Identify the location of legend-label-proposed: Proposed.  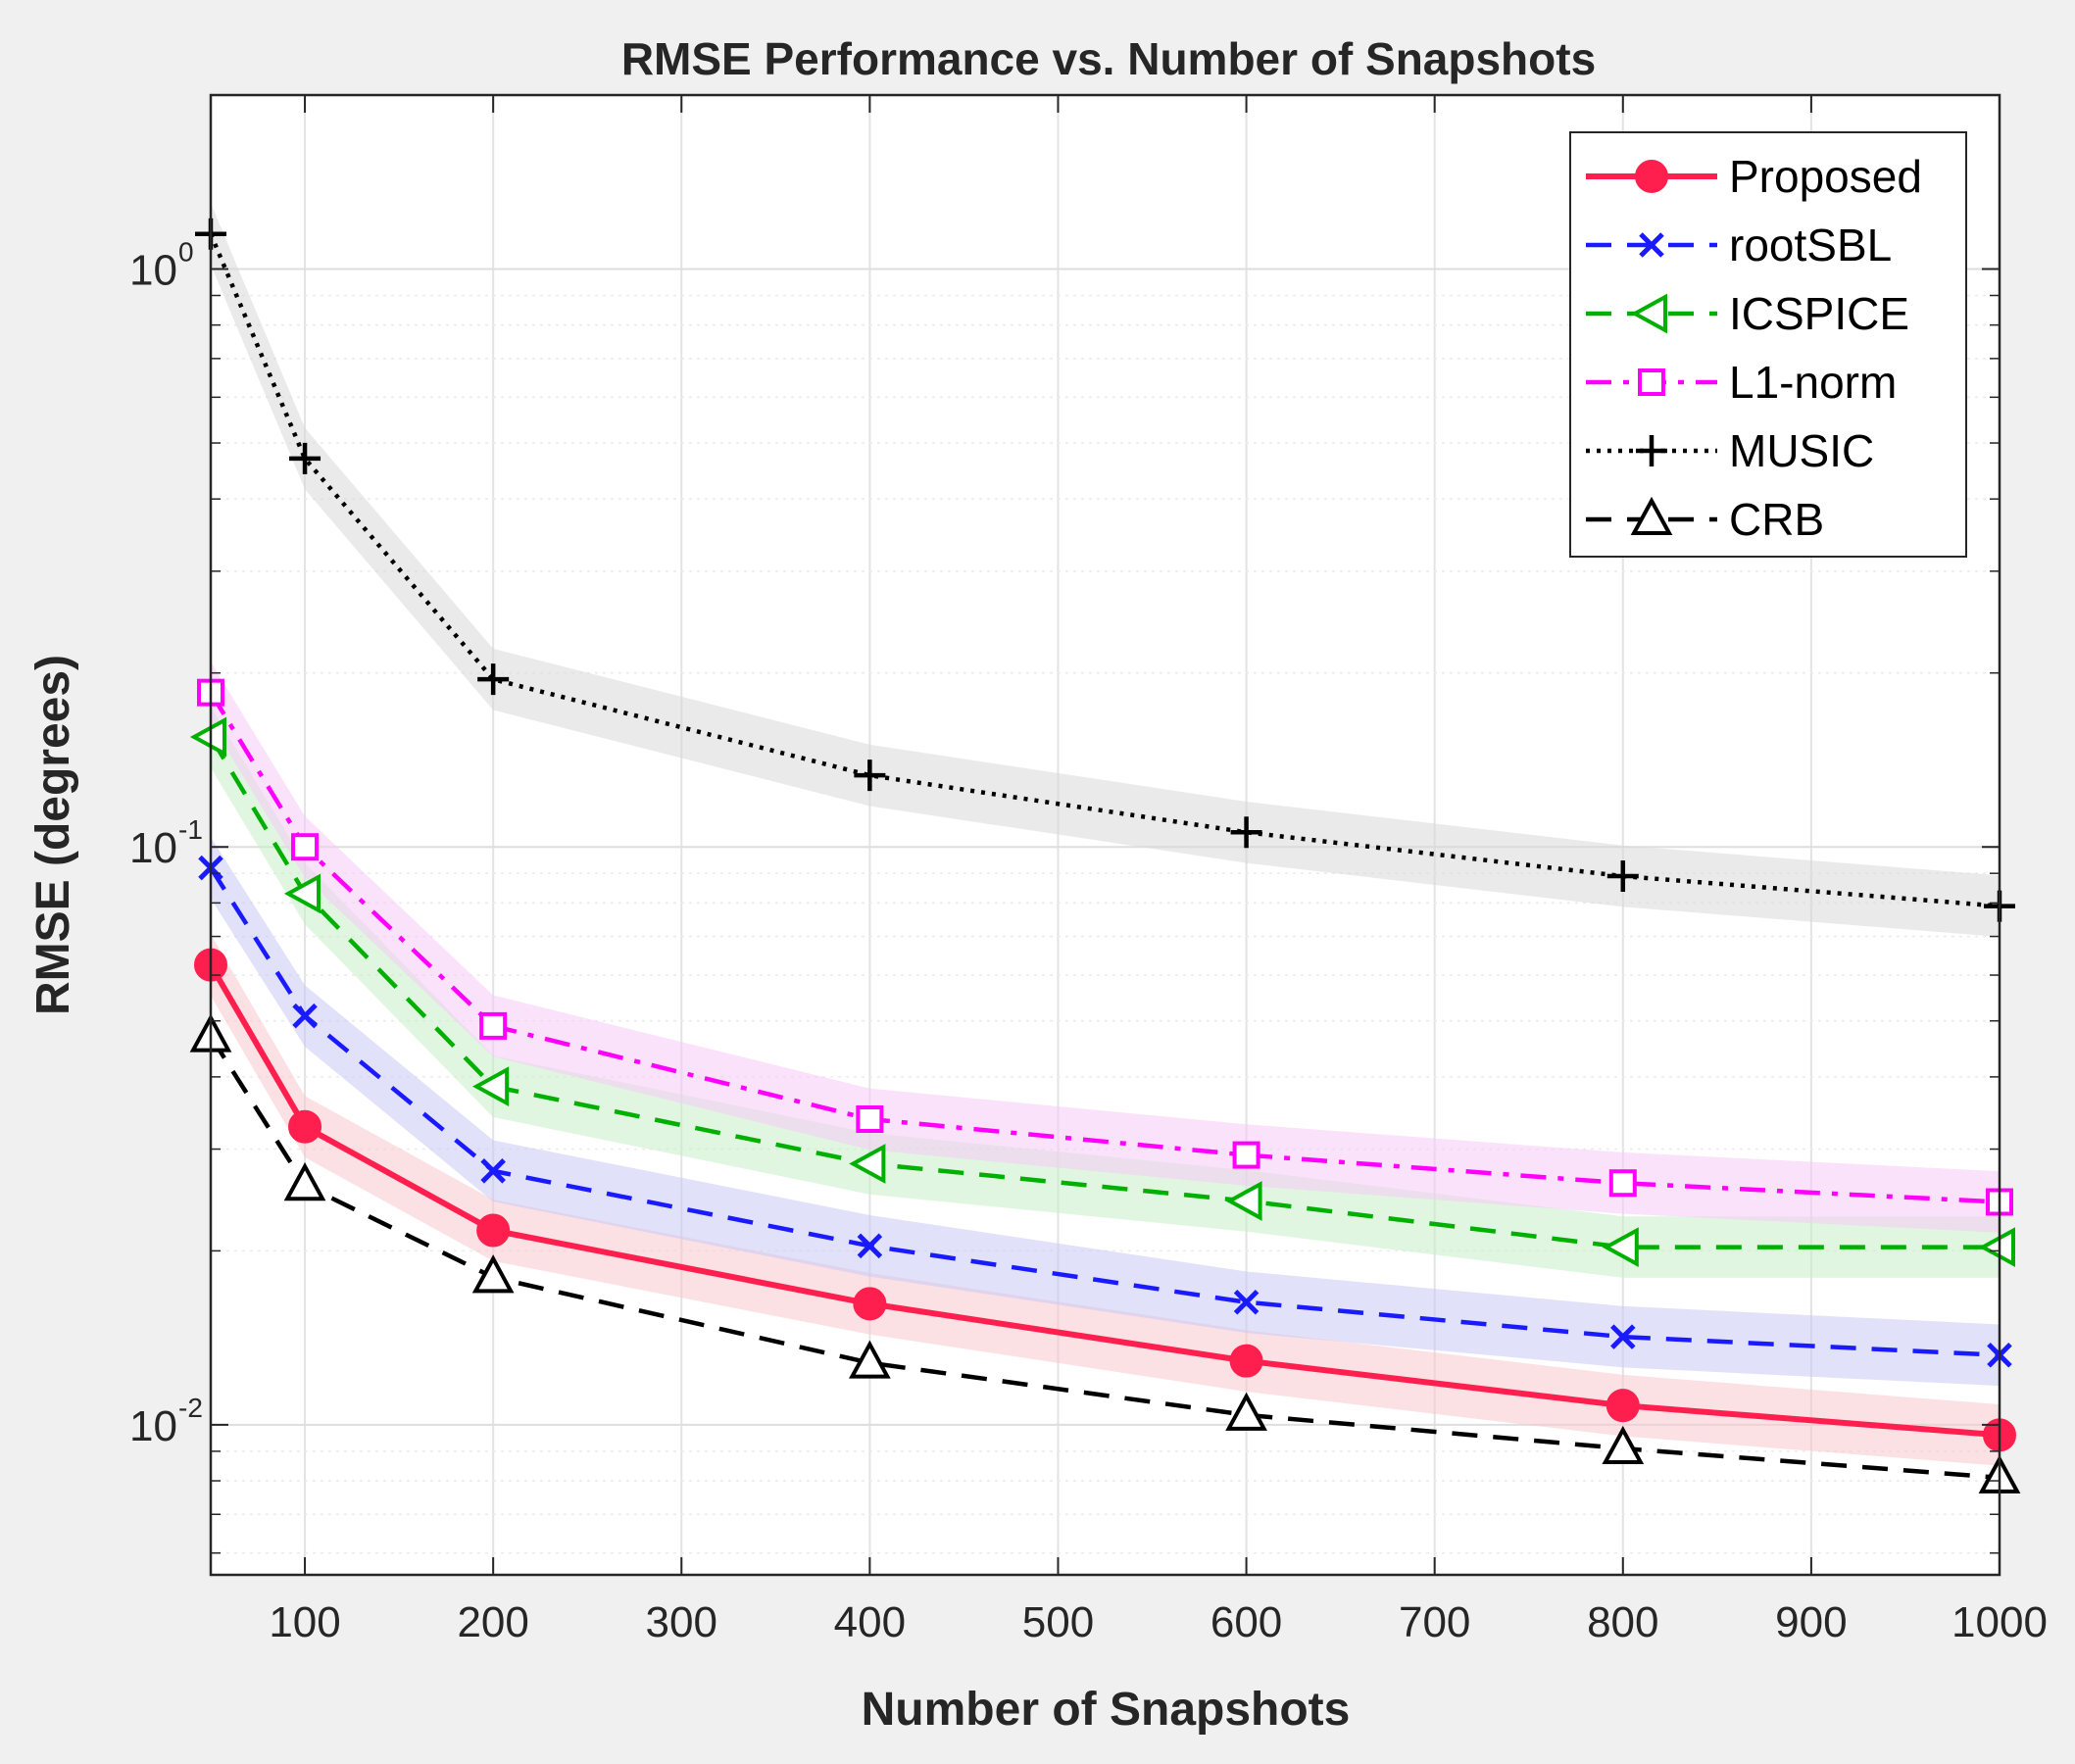
(1825, 176).